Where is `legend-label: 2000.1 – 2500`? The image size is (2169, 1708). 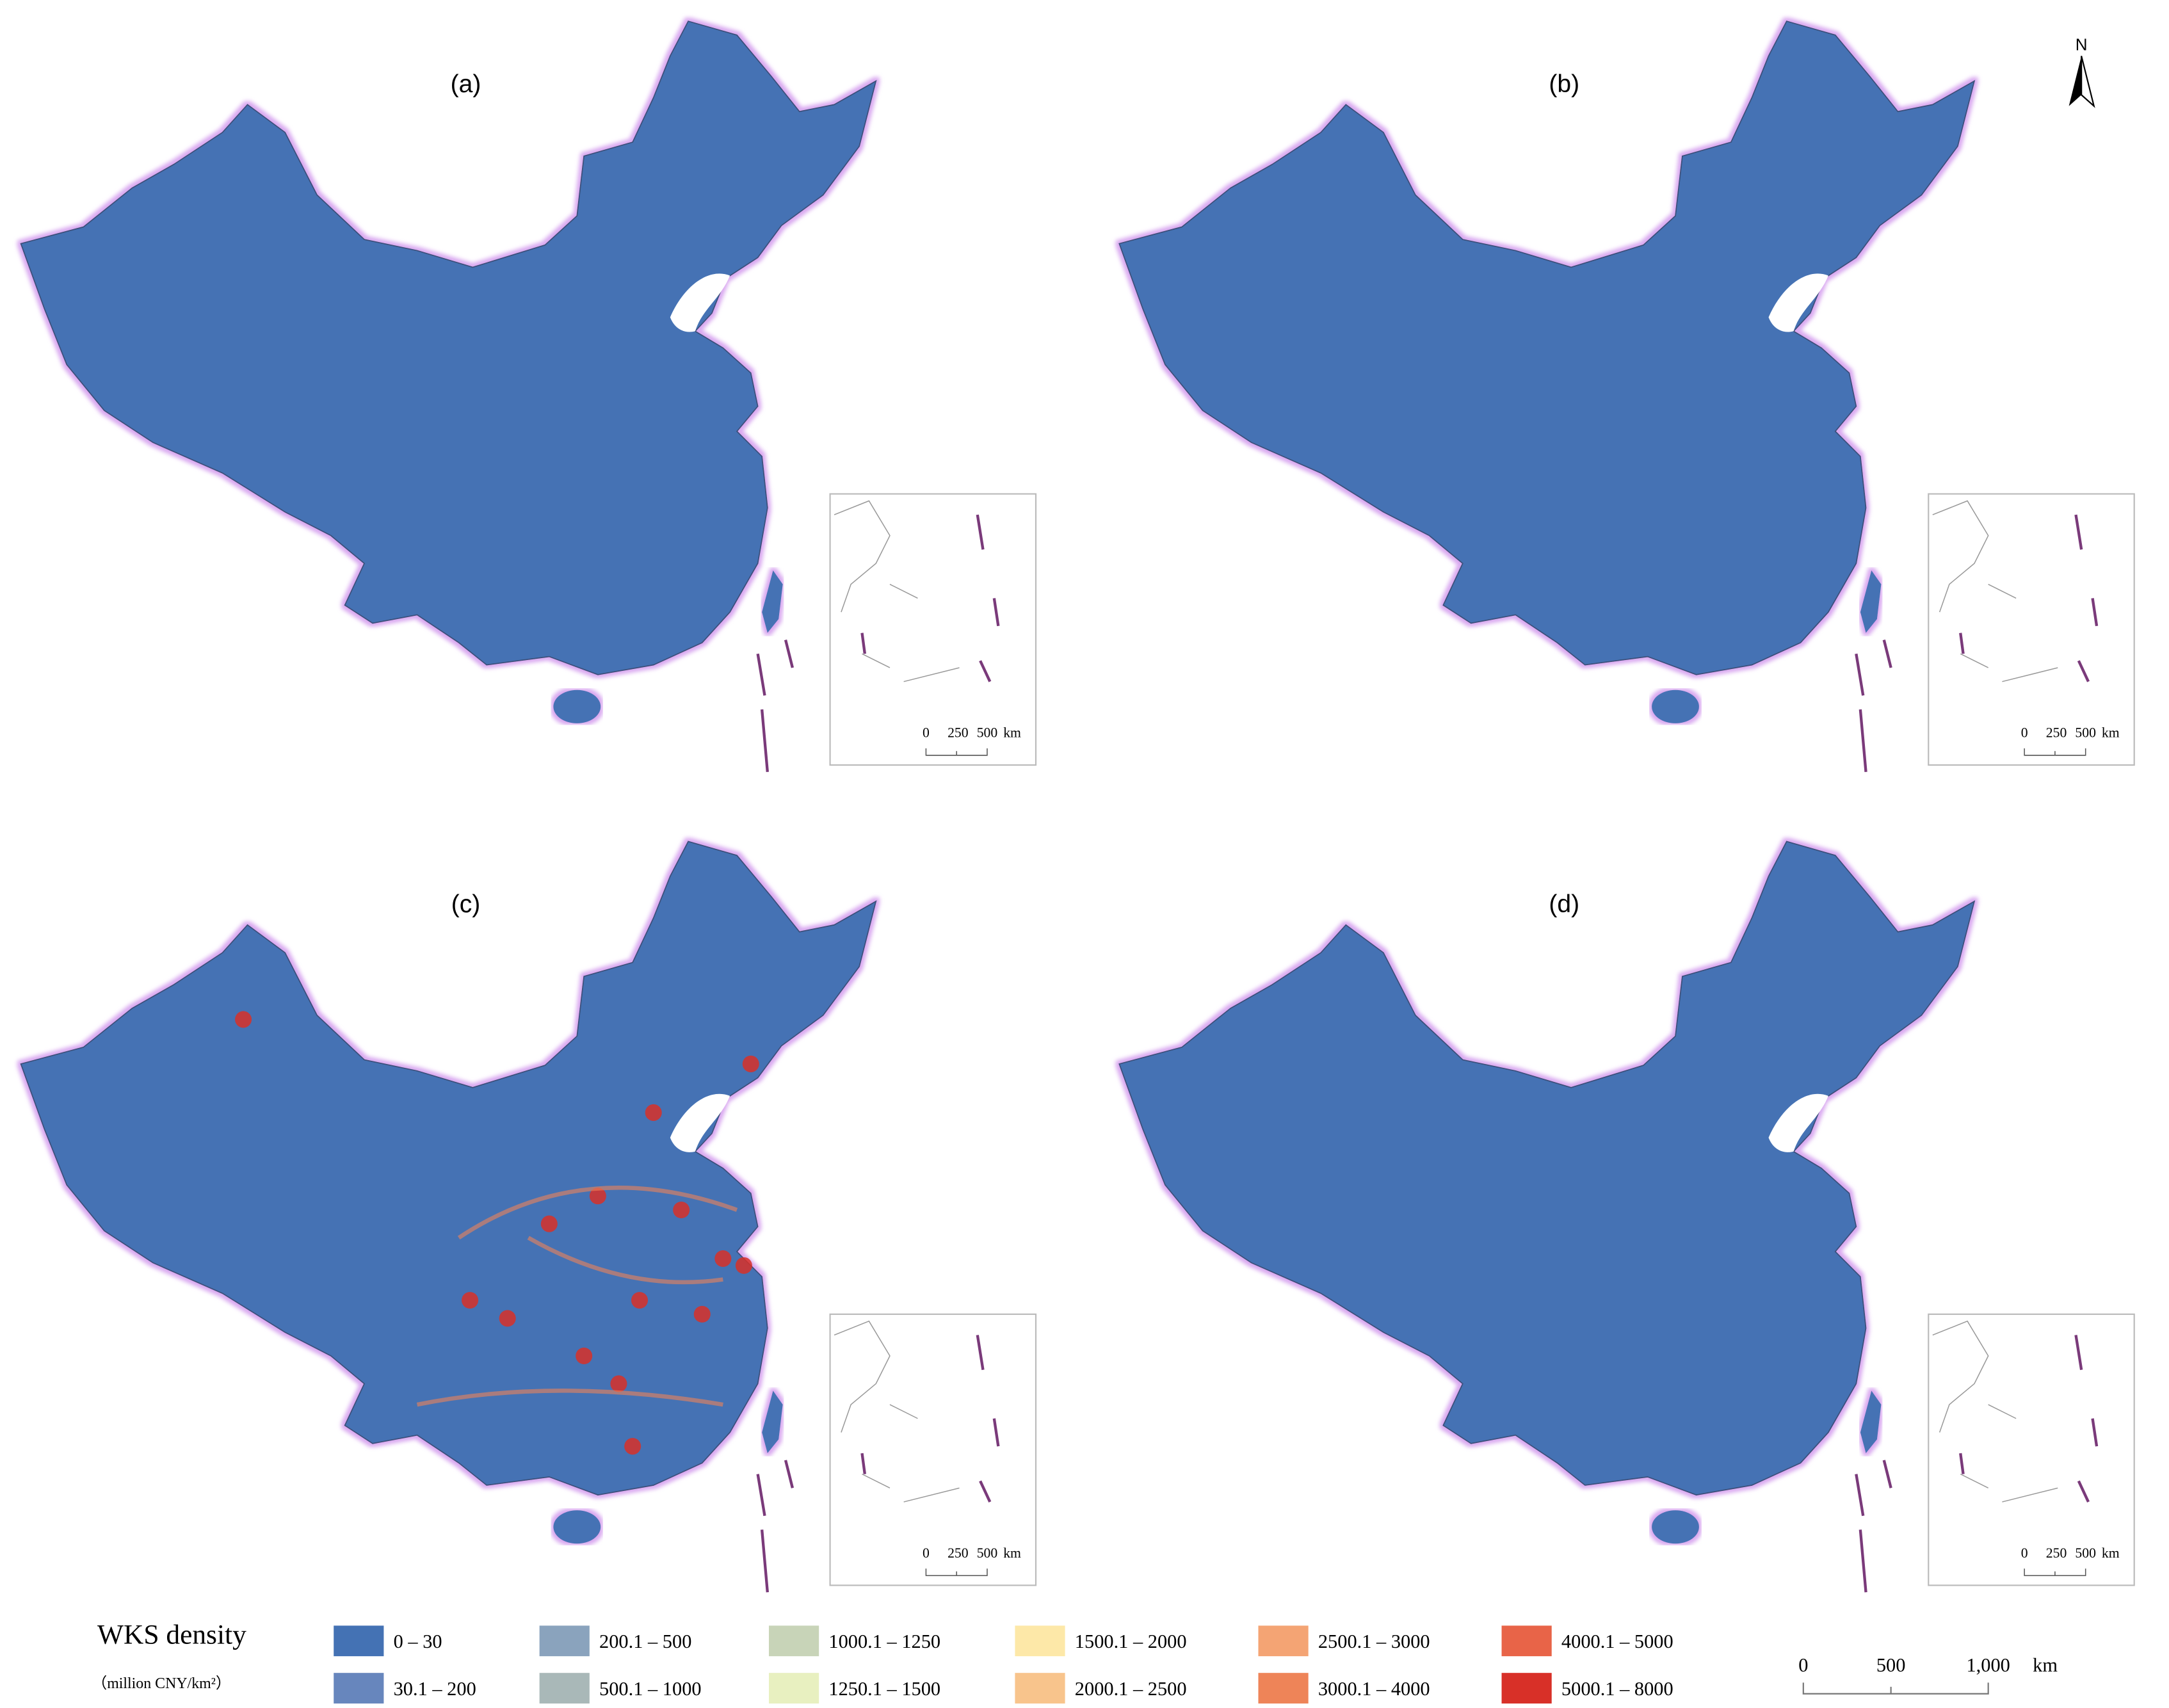 legend-label: 2000.1 – 2500 is located at coordinates (1131, 1689).